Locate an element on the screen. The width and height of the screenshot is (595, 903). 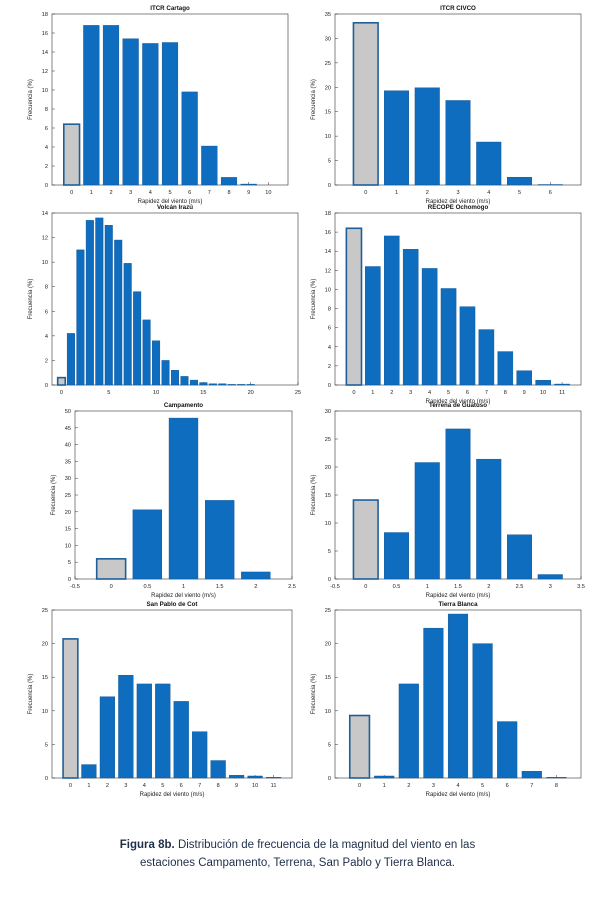
x-tick-label: 5 is located at coordinates (519, 193).